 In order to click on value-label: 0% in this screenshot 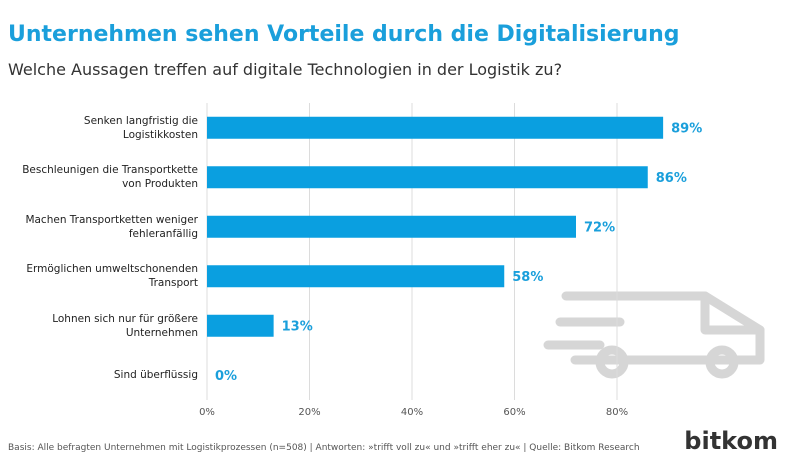, I will do `click(226, 376)`.